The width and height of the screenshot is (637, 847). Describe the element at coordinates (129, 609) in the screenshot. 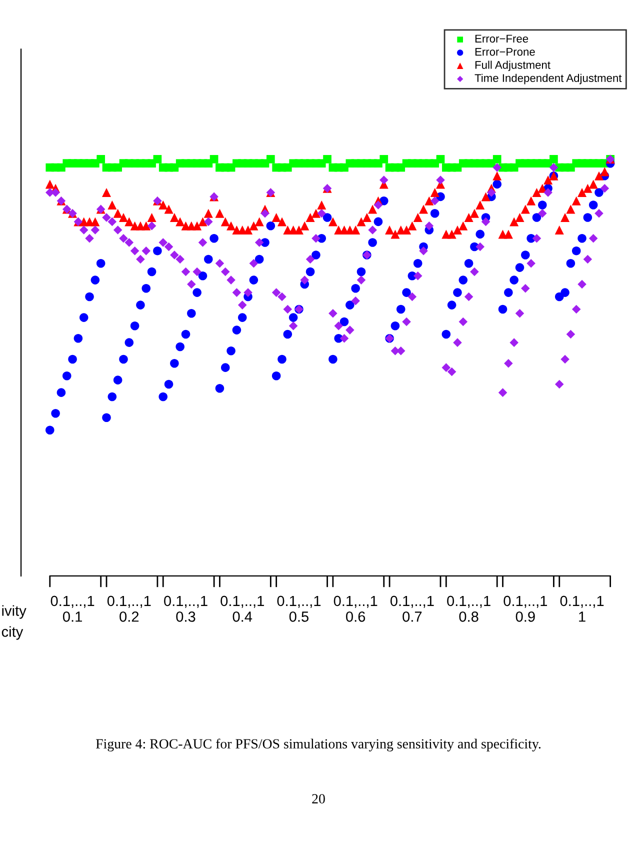

I see `x-tick-label: 0.1,..,1 0.2` at that location.